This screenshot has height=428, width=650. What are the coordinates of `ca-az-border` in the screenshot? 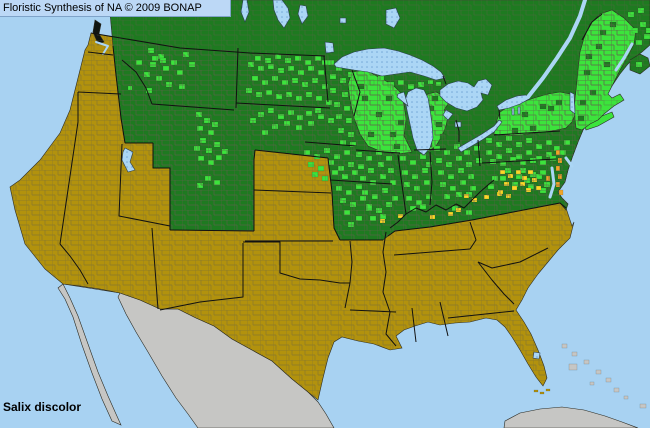 It's located at (74, 264).